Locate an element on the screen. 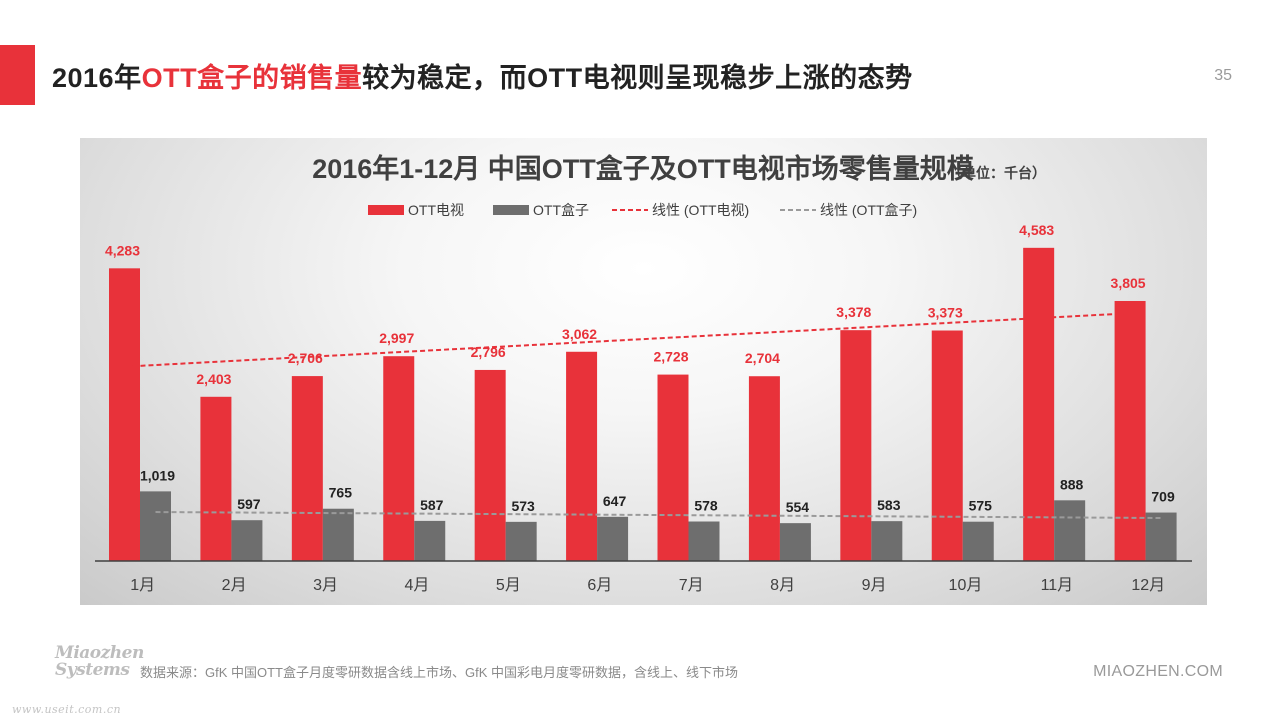 The width and height of the screenshot is (1280, 720). title-part-2-highlight: OTT盒子的销售量 is located at coordinates (252, 78).